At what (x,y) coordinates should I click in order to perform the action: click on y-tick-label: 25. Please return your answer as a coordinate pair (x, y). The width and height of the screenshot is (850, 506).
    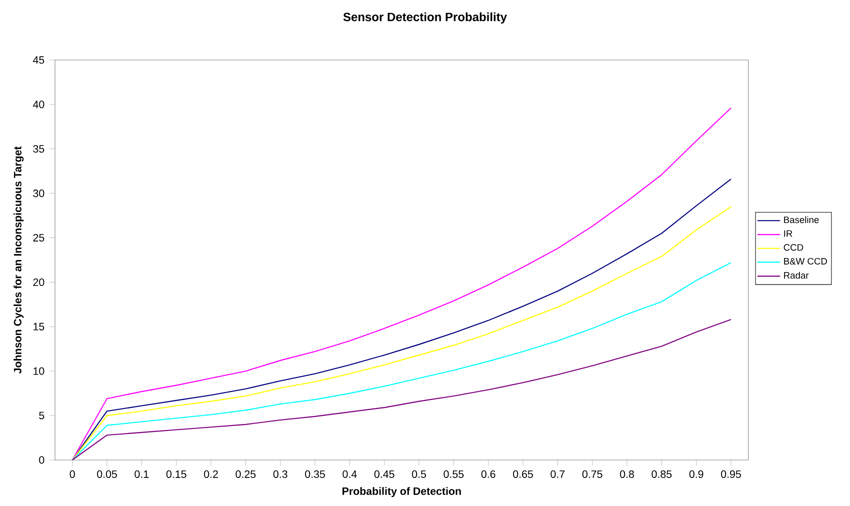
    Looking at the image, I should click on (38, 238).